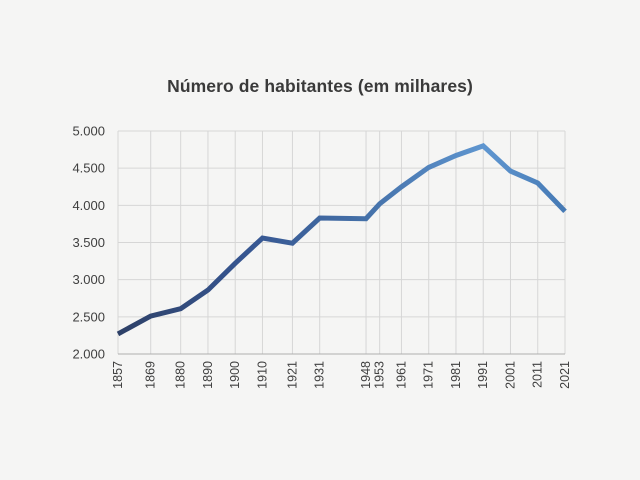  What do you see at coordinates (565, 375) in the screenshot?
I see `x-tick-label: 2021` at bounding box center [565, 375].